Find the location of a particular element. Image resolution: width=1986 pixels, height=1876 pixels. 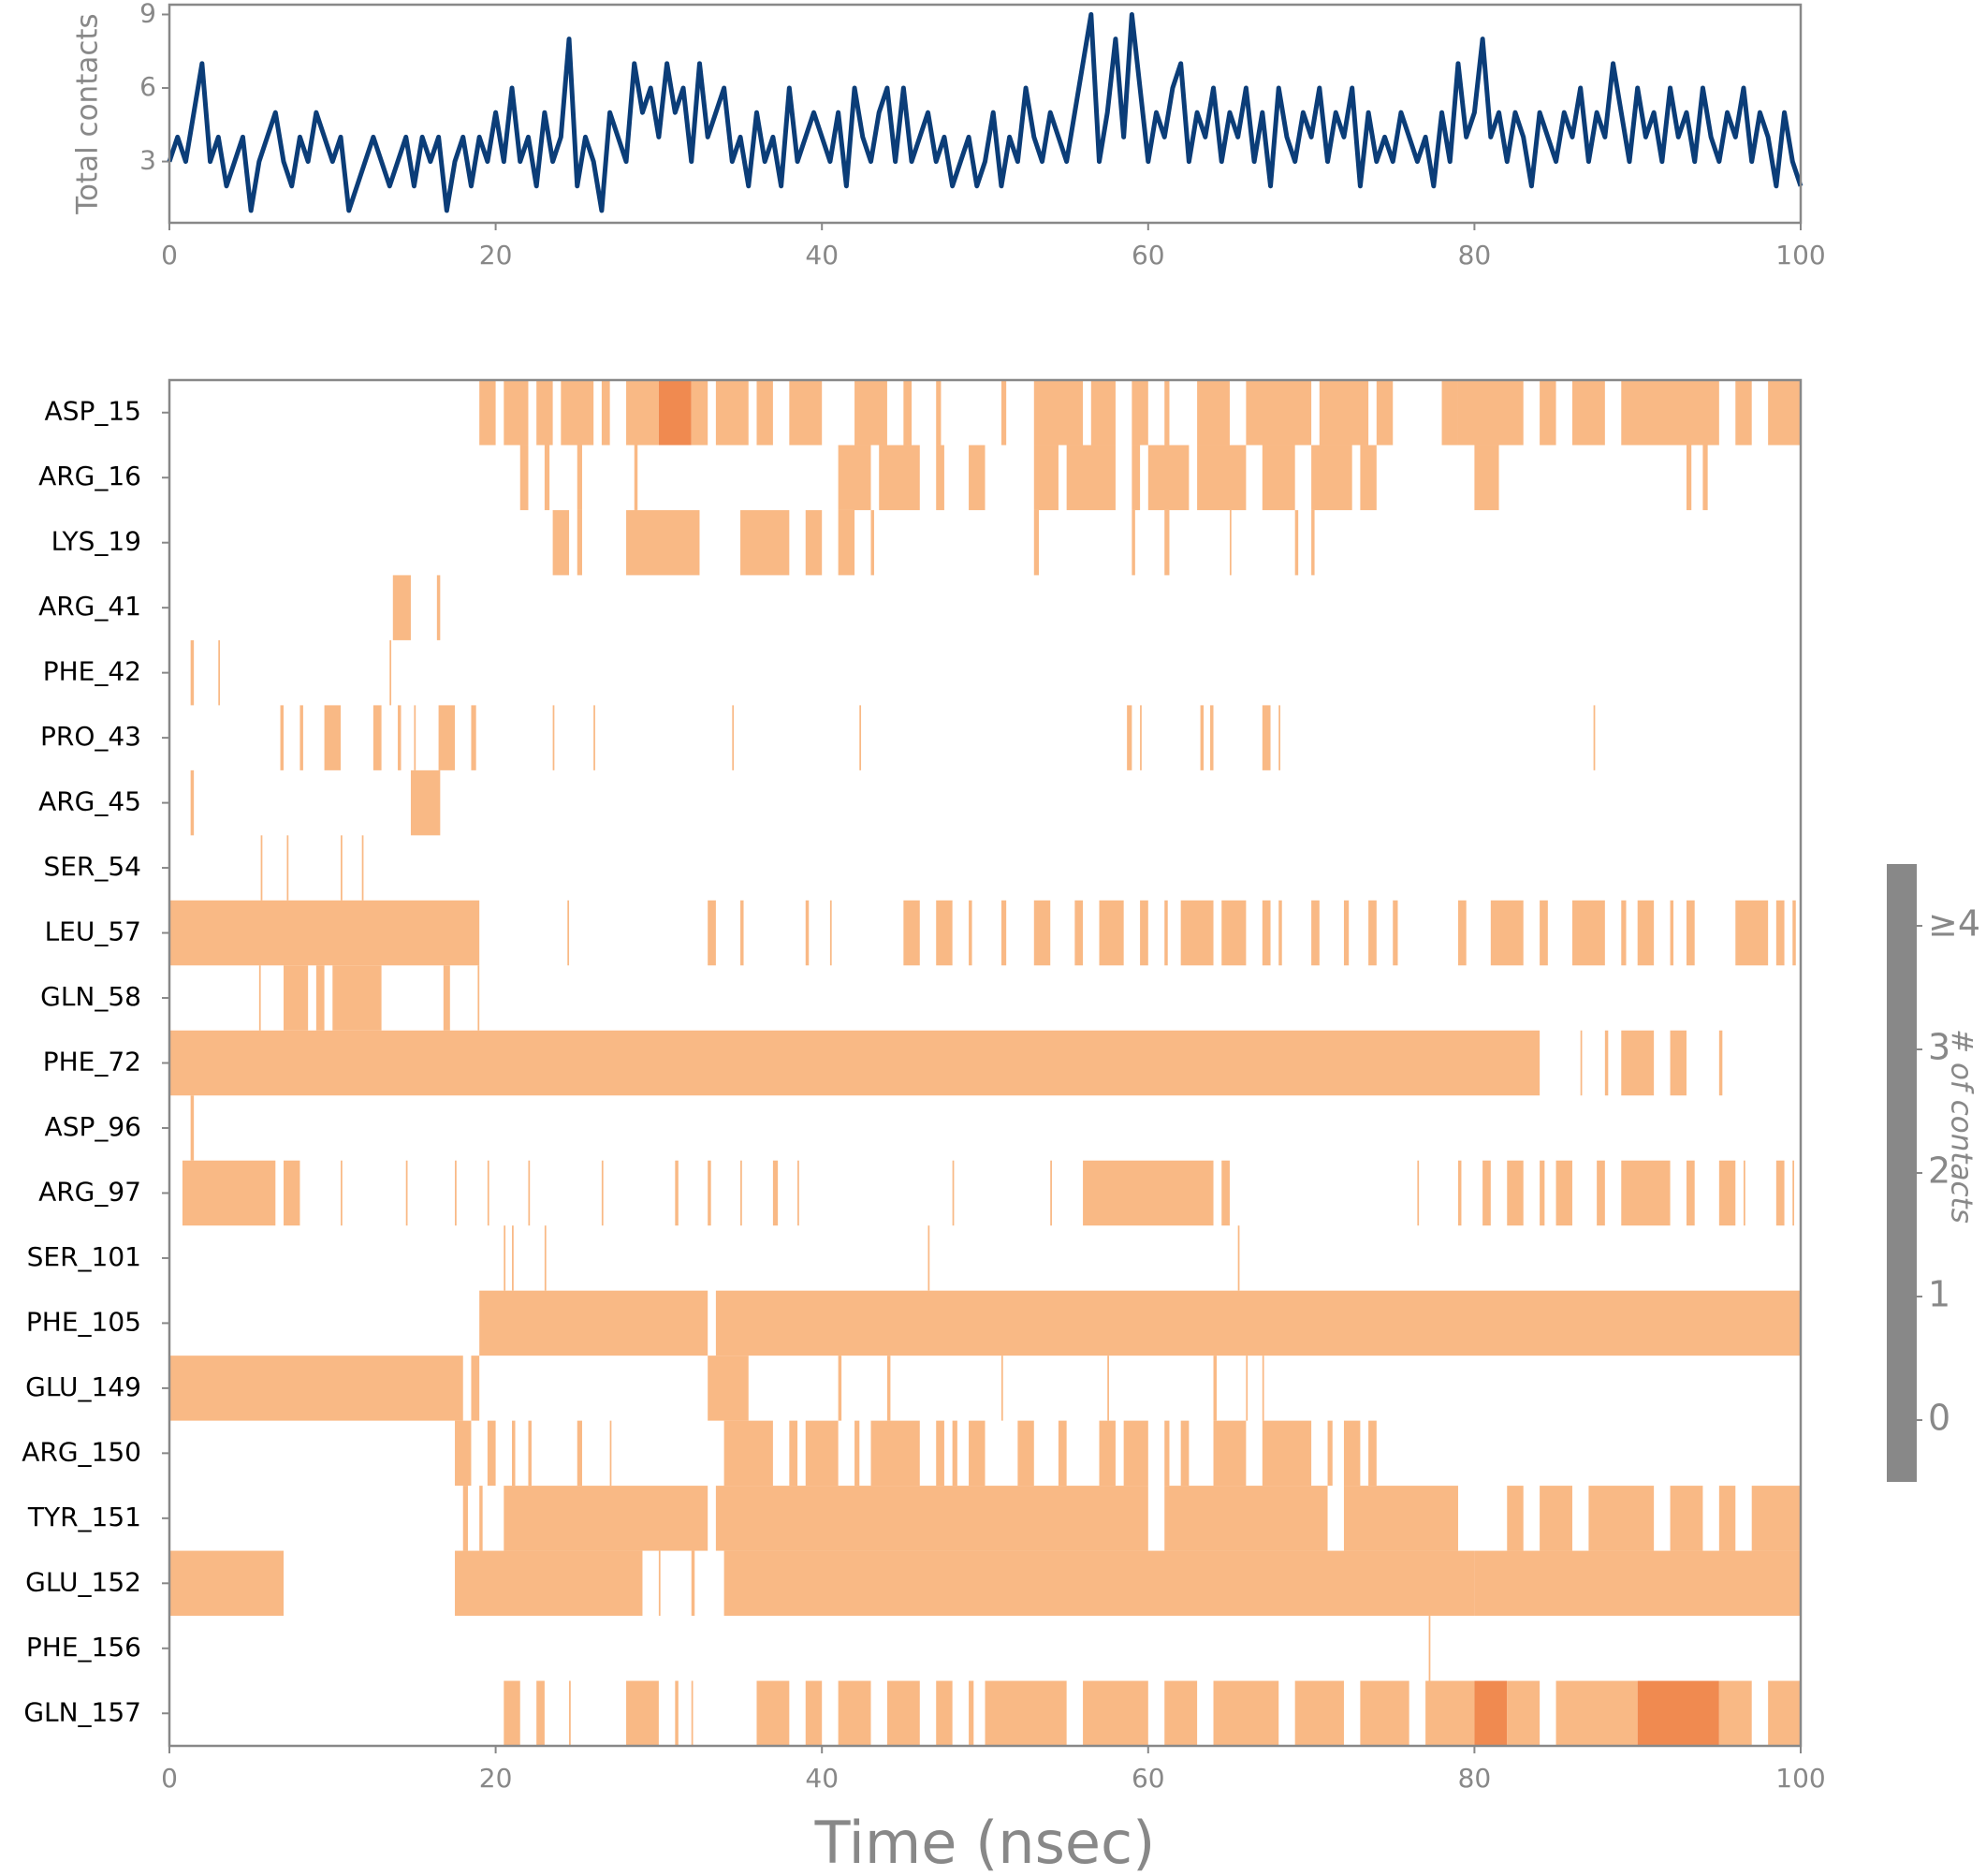

residue-label: SER_54 is located at coordinates (92, 866).